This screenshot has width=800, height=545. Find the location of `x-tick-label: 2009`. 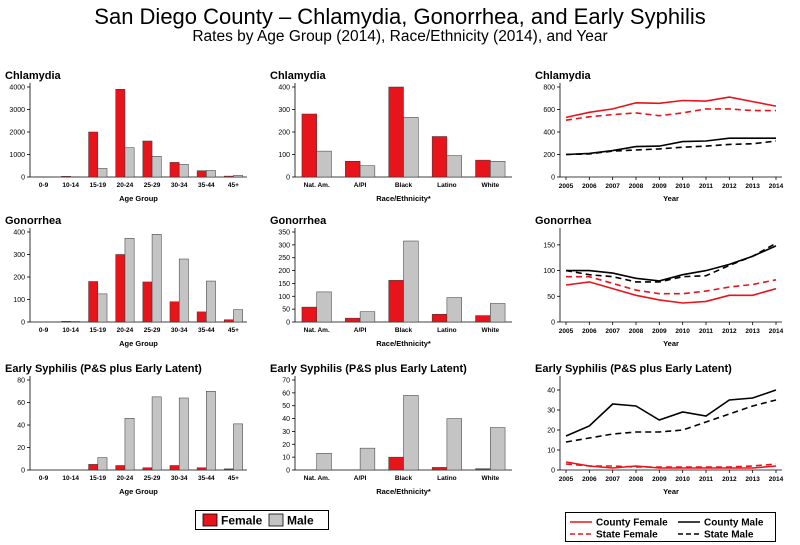

x-tick-label: 2009 is located at coordinates (659, 479).